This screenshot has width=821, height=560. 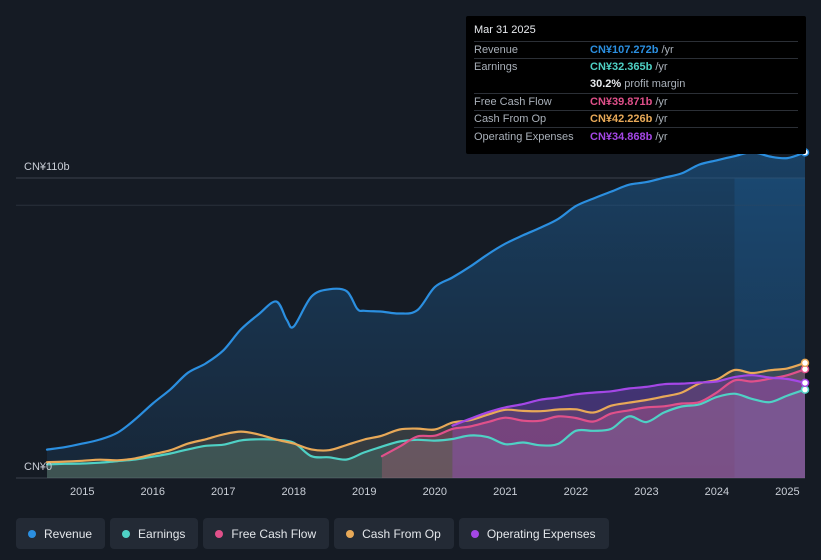 I want to click on tooltip-row-cfo: Cash From Op CN¥42.226b /yr, so click(x=636, y=118).